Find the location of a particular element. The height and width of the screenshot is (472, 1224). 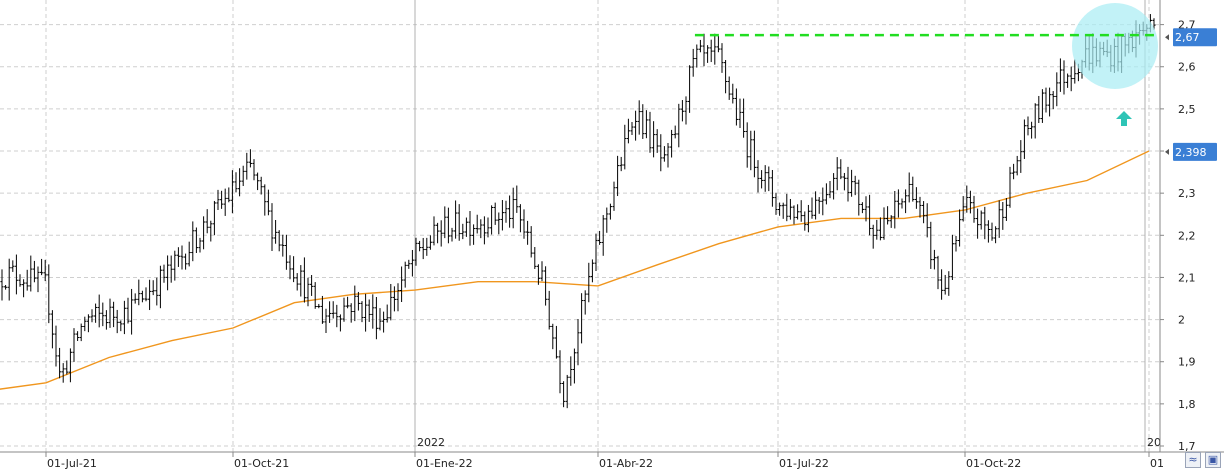

zoom-wave-button: ≈ is located at coordinates (1193, 460).